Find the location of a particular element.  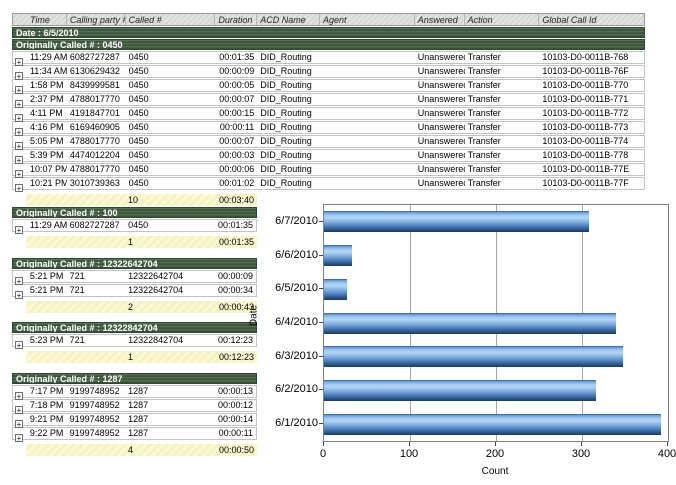

calling-party-cell: 4474012204 is located at coordinates (94, 155).